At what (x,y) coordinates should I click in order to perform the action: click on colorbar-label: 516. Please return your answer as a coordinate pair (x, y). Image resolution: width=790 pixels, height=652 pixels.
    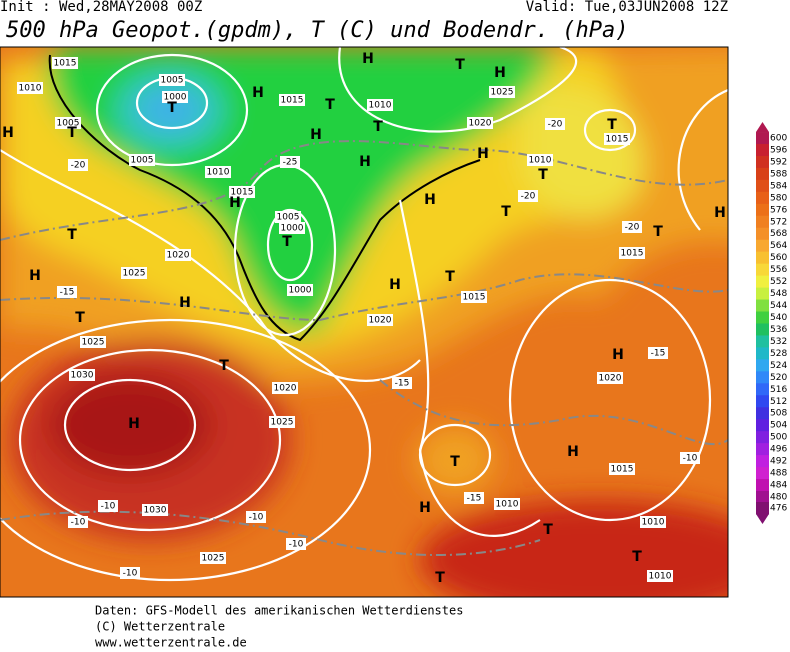
    Looking at the image, I should click on (778, 390).